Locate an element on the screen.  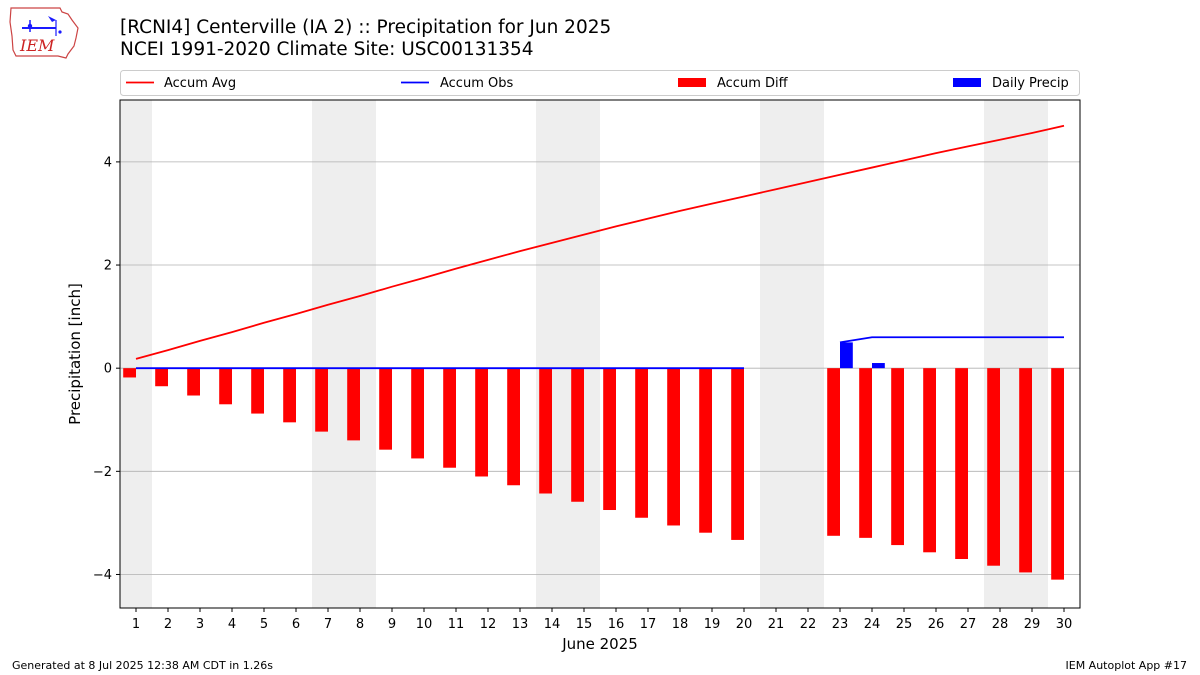
y-tick-label: 2 is located at coordinates (108, 266).